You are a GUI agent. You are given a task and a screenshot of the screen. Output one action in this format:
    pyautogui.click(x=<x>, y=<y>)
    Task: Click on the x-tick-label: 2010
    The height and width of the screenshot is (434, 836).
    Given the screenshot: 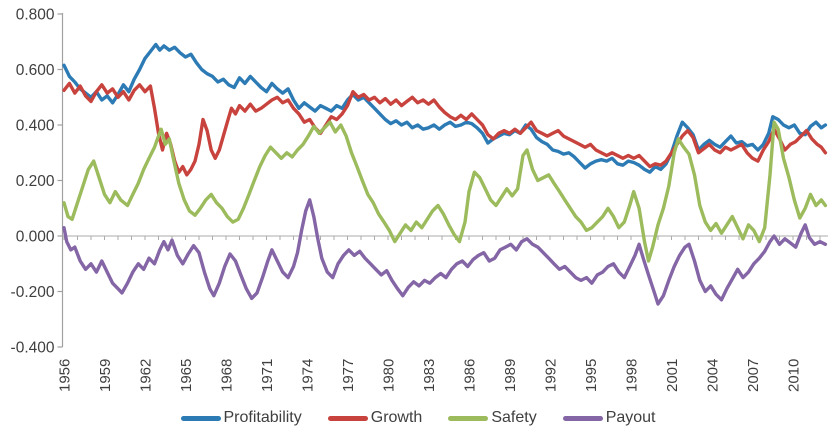 What is the action you would take?
    pyautogui.click(x=794, y=375)
    